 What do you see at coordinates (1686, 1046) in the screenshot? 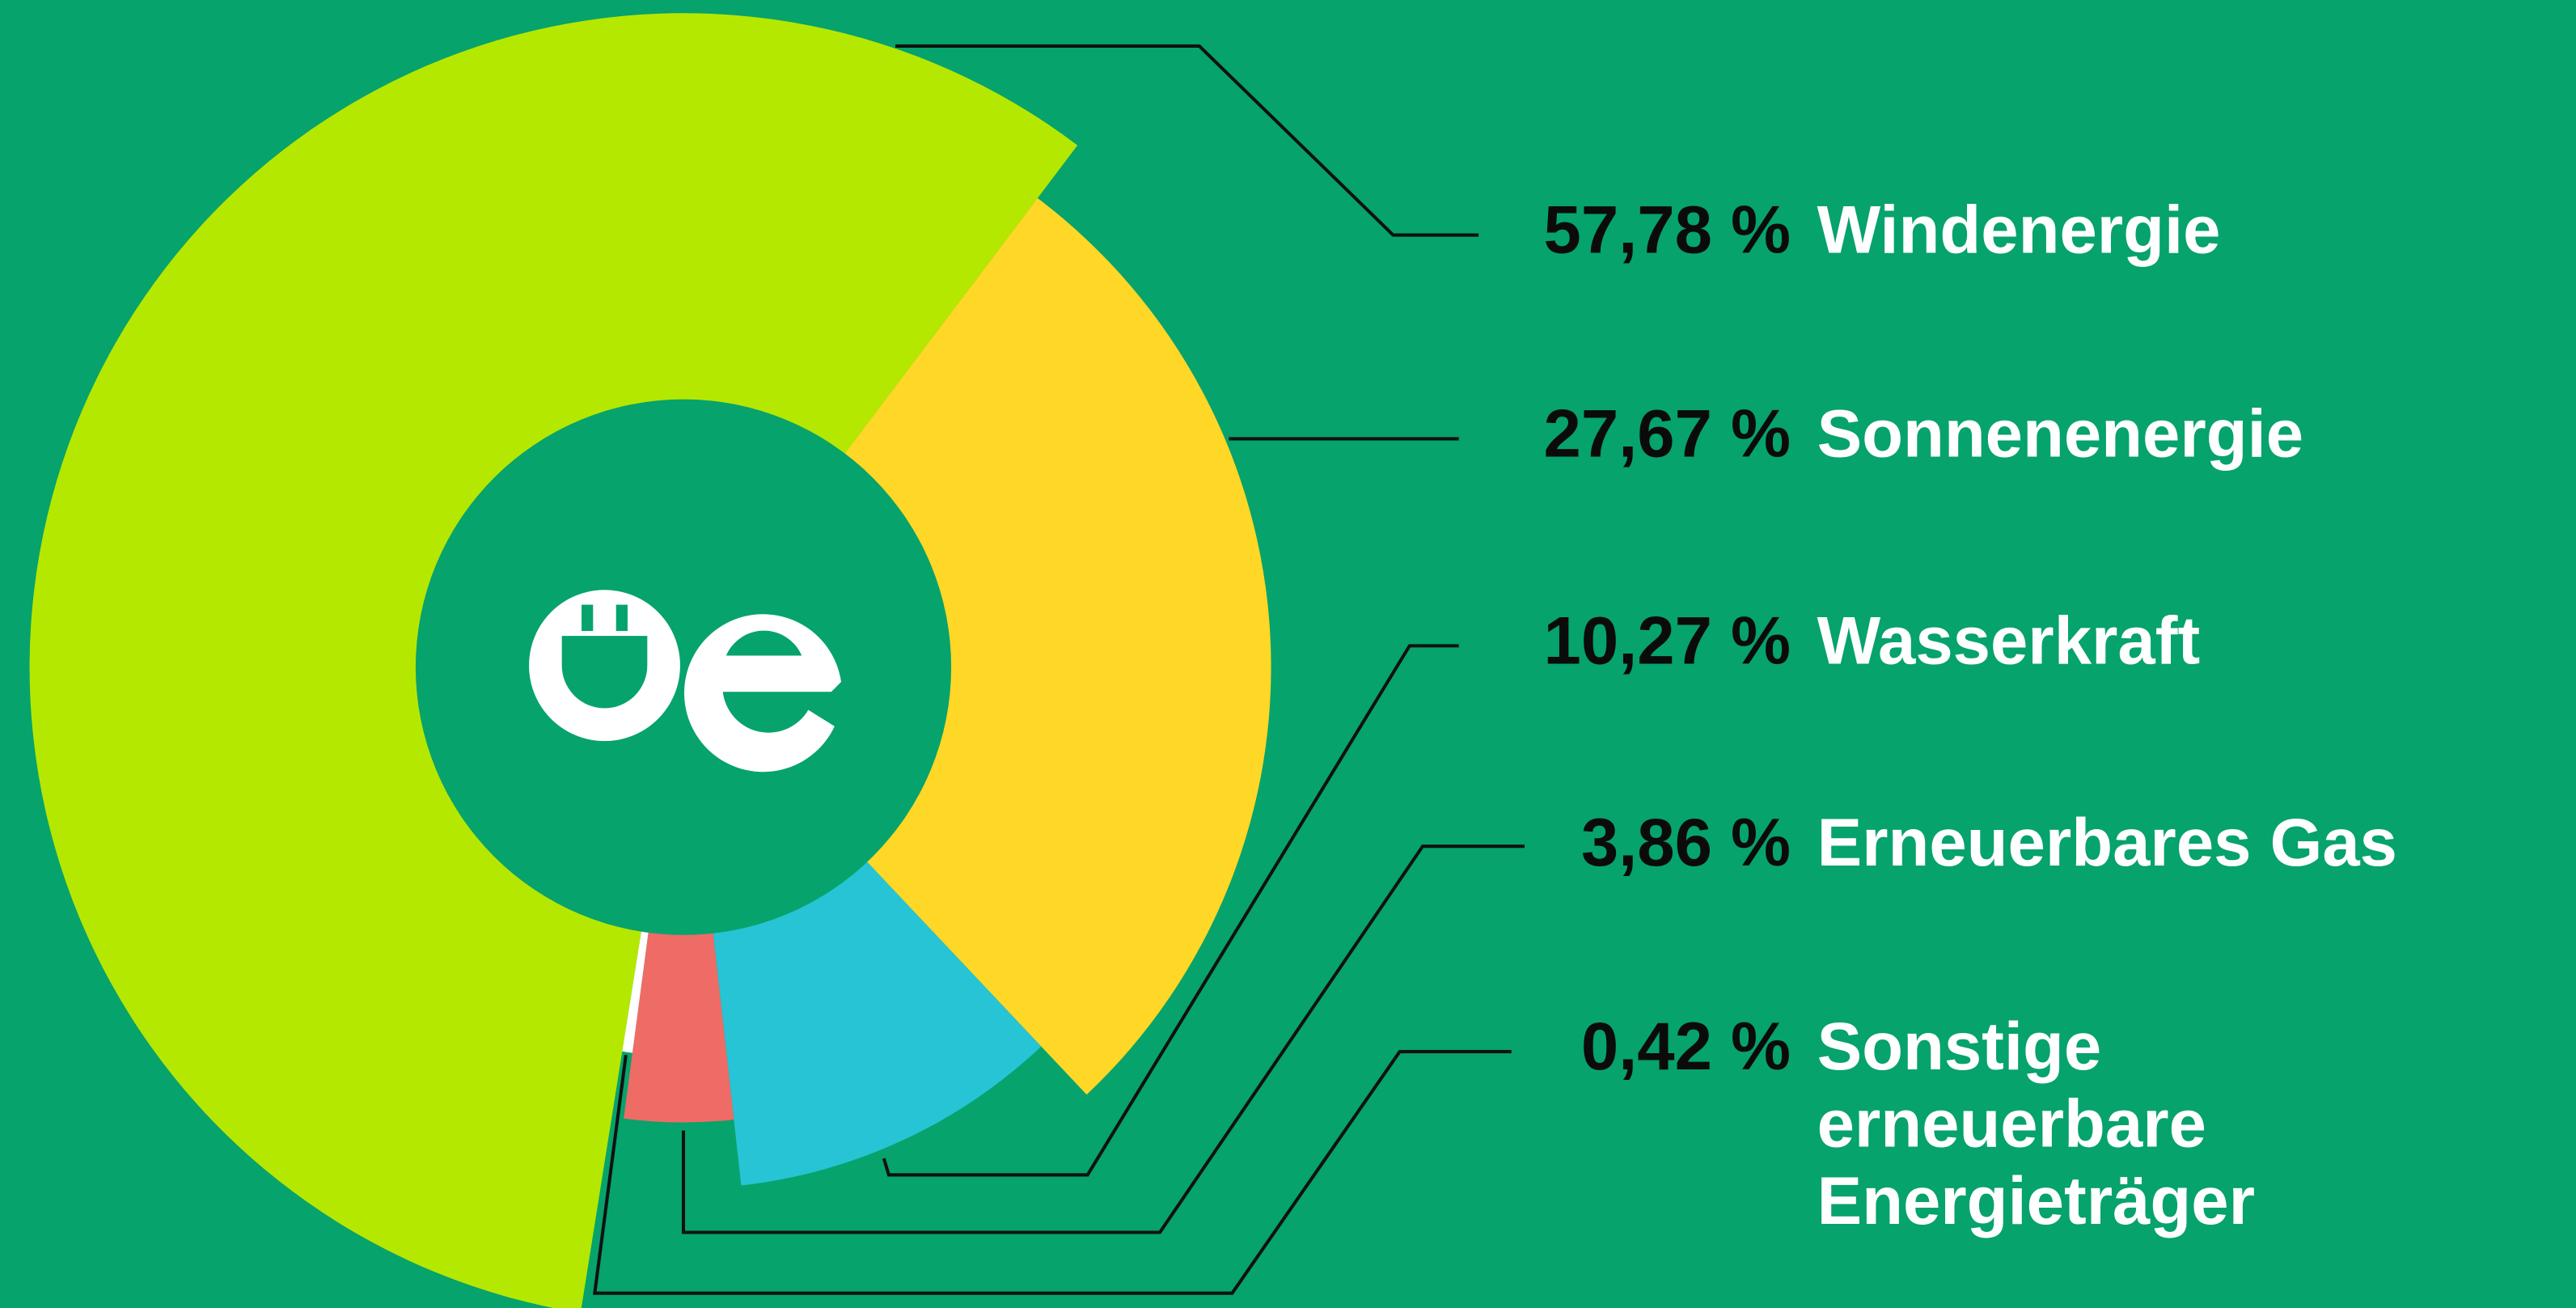
I see `value-label: 0,42 %` at bounding box center [1686, 1046].